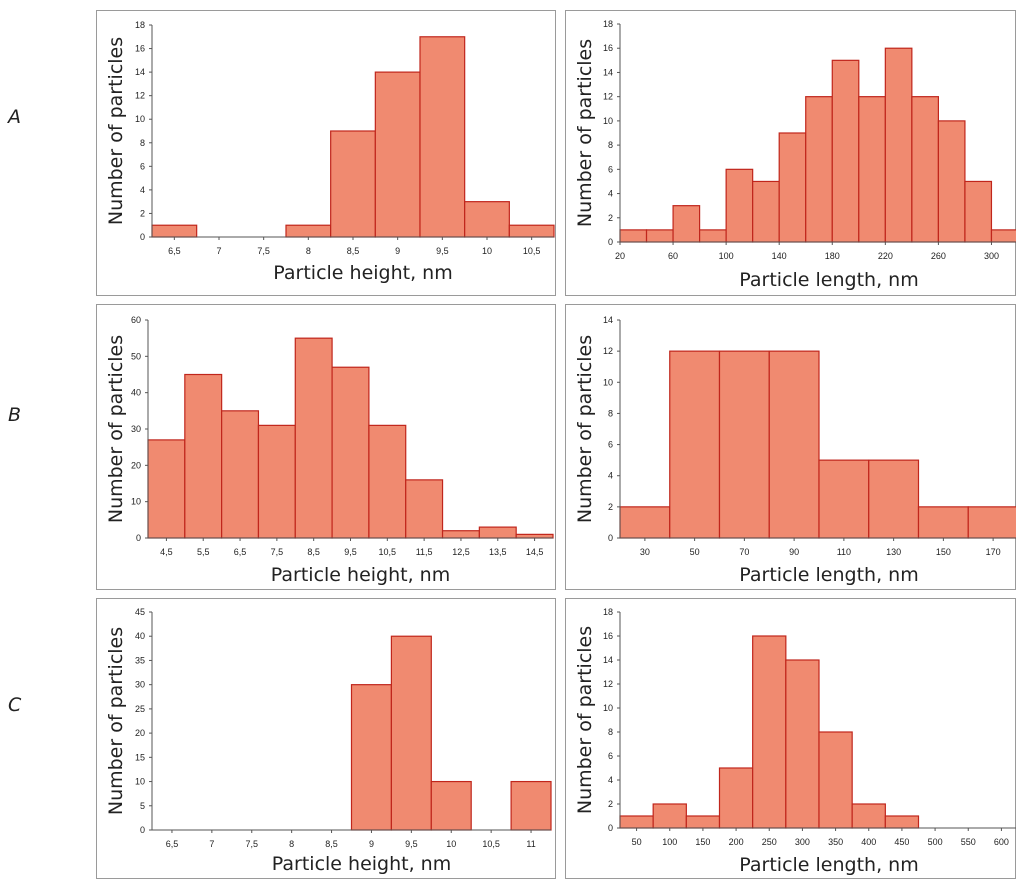  What do you see at coordinates (203, 552) in the screenshot?
I see `x-tick-label: 5,5` at bounding box center [203, 552].